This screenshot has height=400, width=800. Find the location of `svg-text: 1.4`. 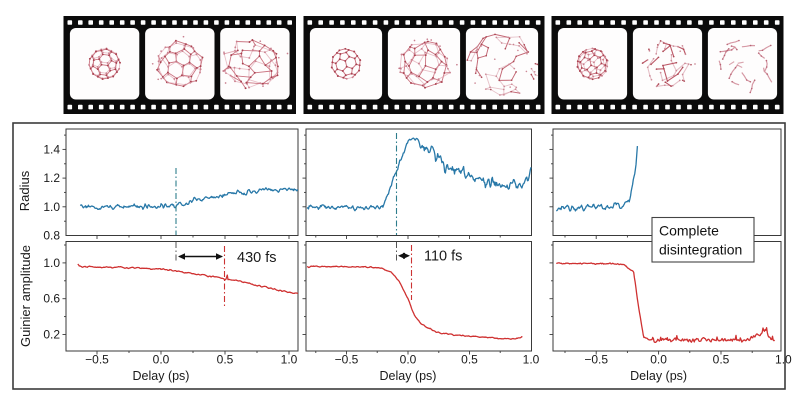

svg-text: 1.4 is located at coordinates (51, 149).